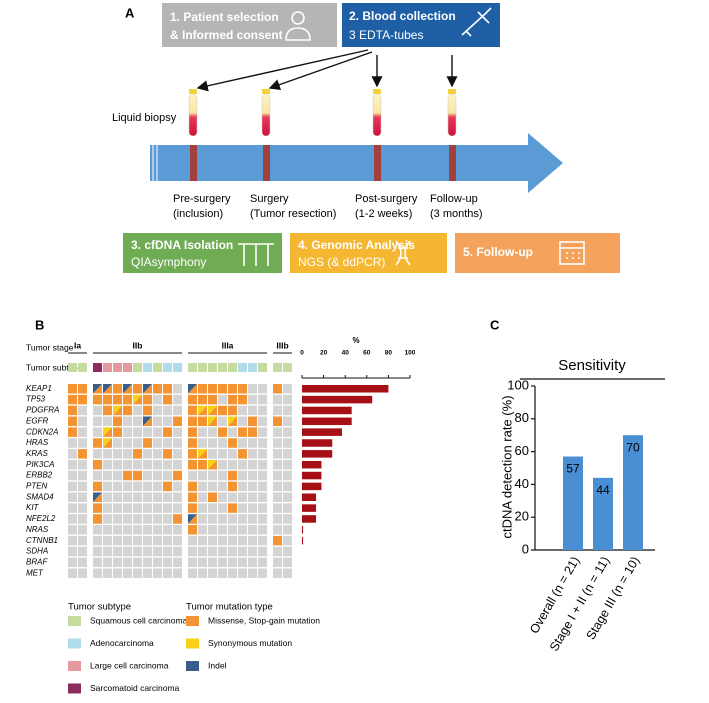 This screenshot has width=709, height=703. Describe the element at coordinates (282, 345) in the screenshot. I see `stage-label: IIIb` at that location.